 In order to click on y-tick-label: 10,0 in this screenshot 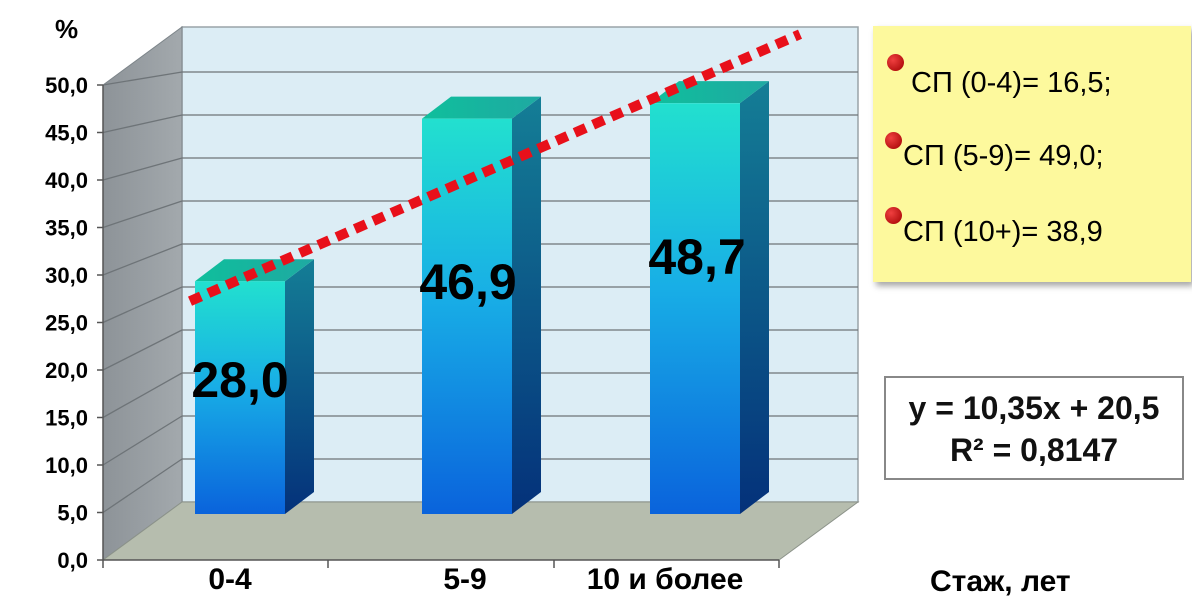, I will do `click(66, 465)`.